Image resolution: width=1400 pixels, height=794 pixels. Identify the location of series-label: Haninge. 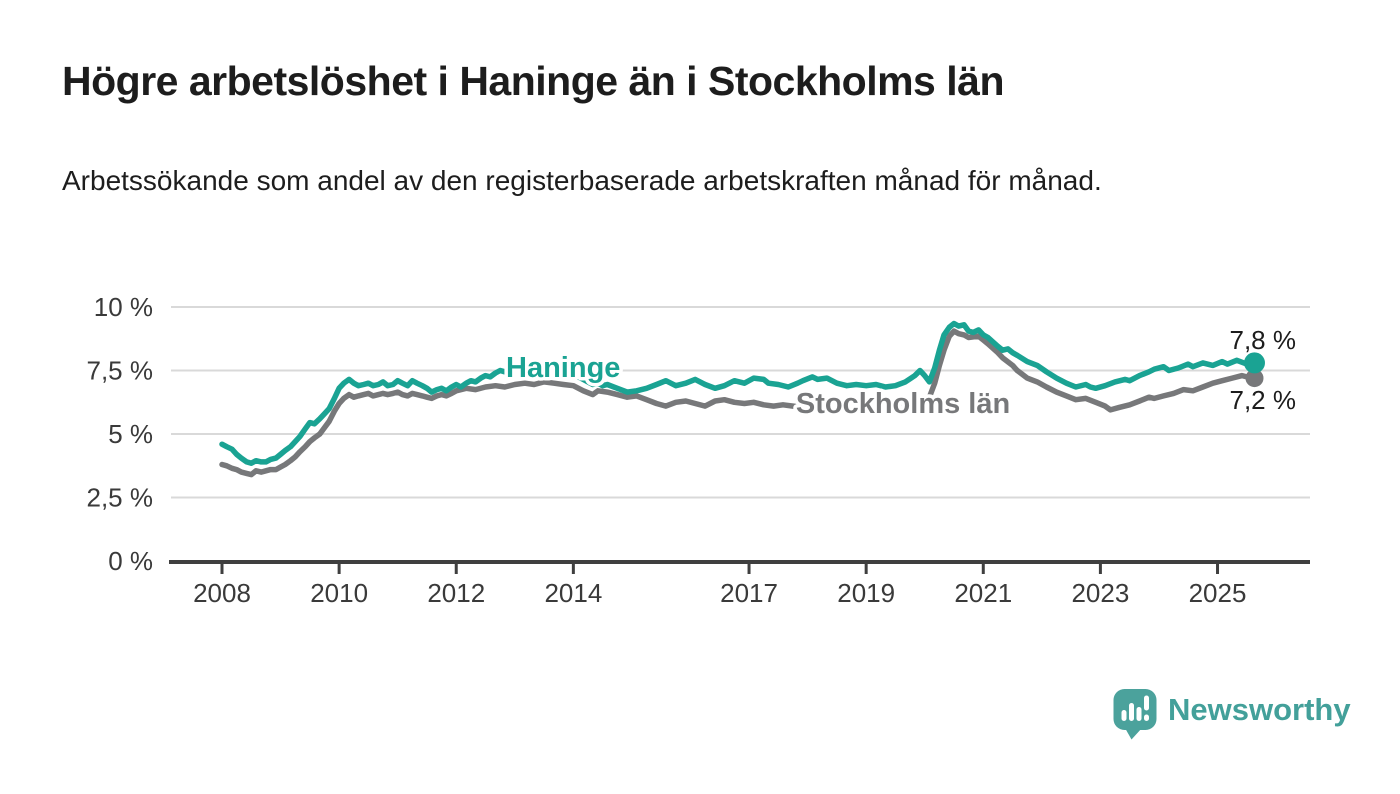
(563, 368).